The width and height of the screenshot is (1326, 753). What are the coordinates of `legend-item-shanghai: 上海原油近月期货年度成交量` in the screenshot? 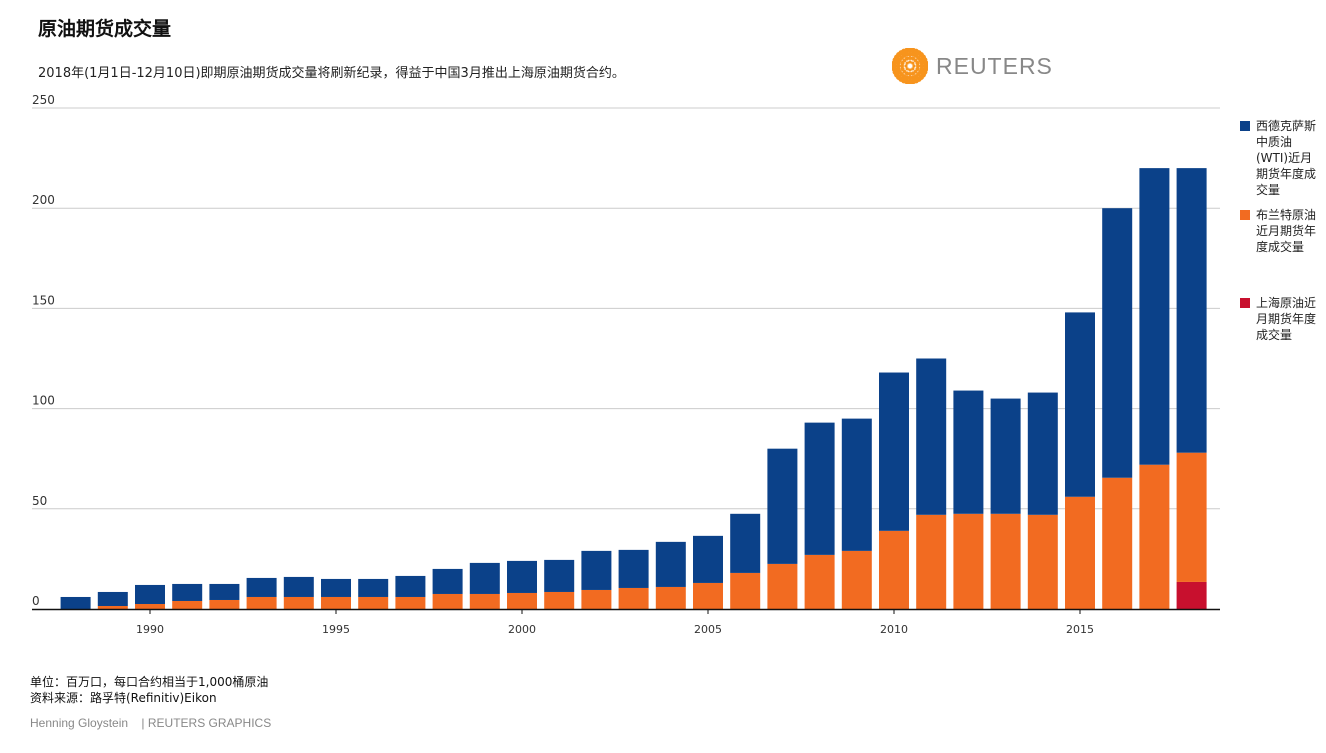 It's located at (1280, 319).